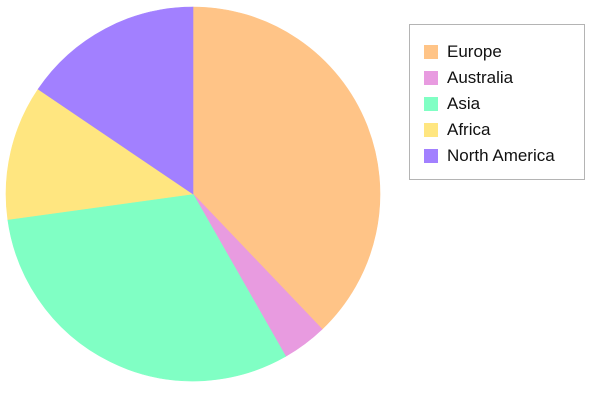  Describe the element at coordinates (431, 156) in the screenshot. I see `legend-swatch-north-america` at that location.